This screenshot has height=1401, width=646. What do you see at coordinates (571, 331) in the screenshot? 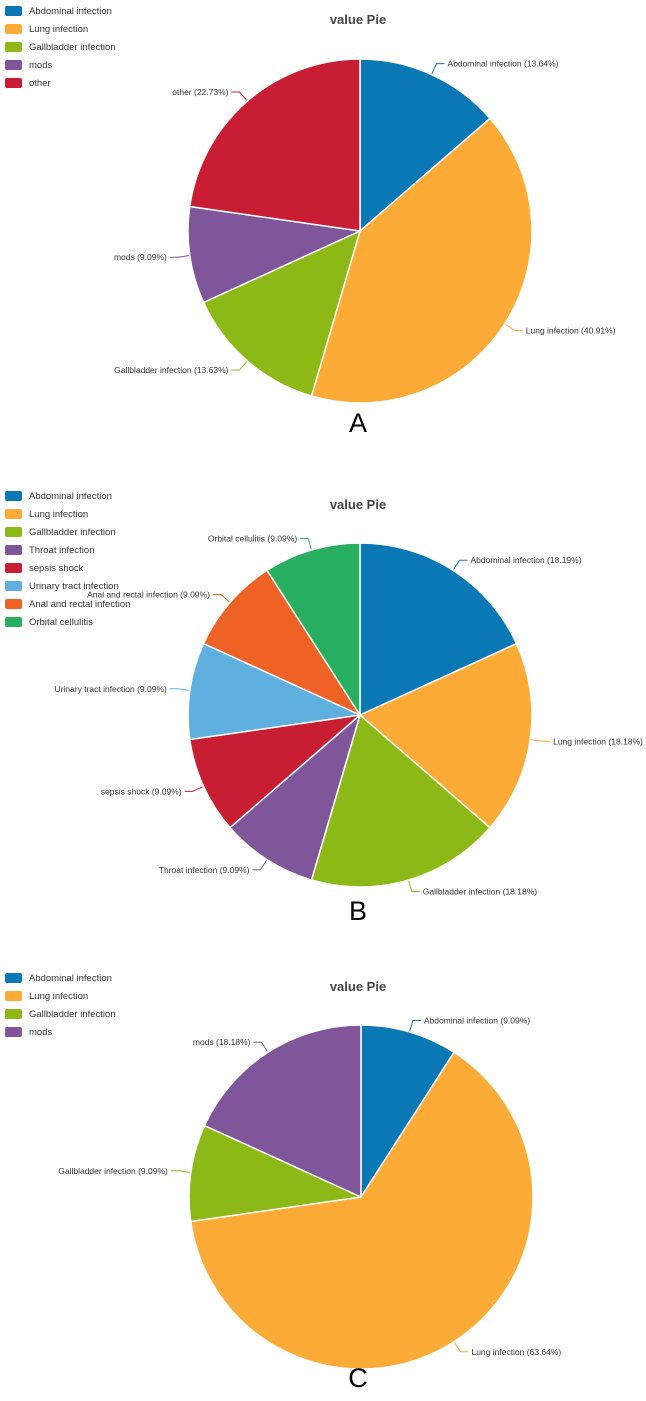
I see `slice-label-lung-infection: Lung infection (40.91%)` at bounding box center [571, 331].